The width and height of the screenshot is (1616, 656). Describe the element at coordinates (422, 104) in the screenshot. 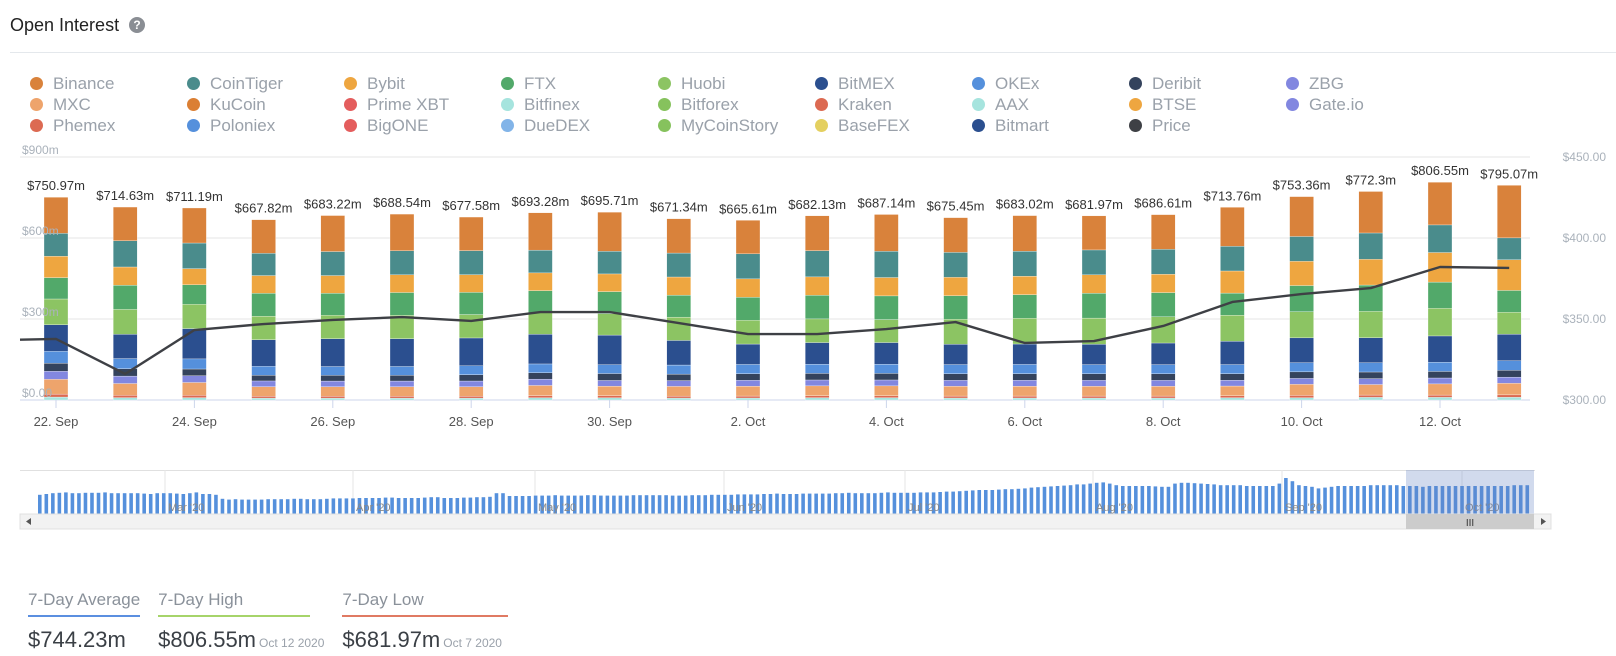

I see `legend-item-prime-xbt: Prime XBT` at that location.